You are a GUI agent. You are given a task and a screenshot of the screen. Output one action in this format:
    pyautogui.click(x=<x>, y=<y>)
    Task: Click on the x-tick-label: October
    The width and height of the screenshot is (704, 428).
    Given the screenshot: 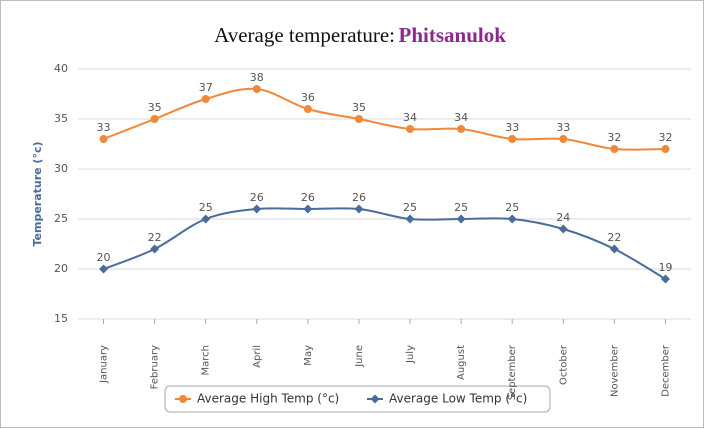 What is the action you would take?
    pyautogui.click(x=563, y=364)
    